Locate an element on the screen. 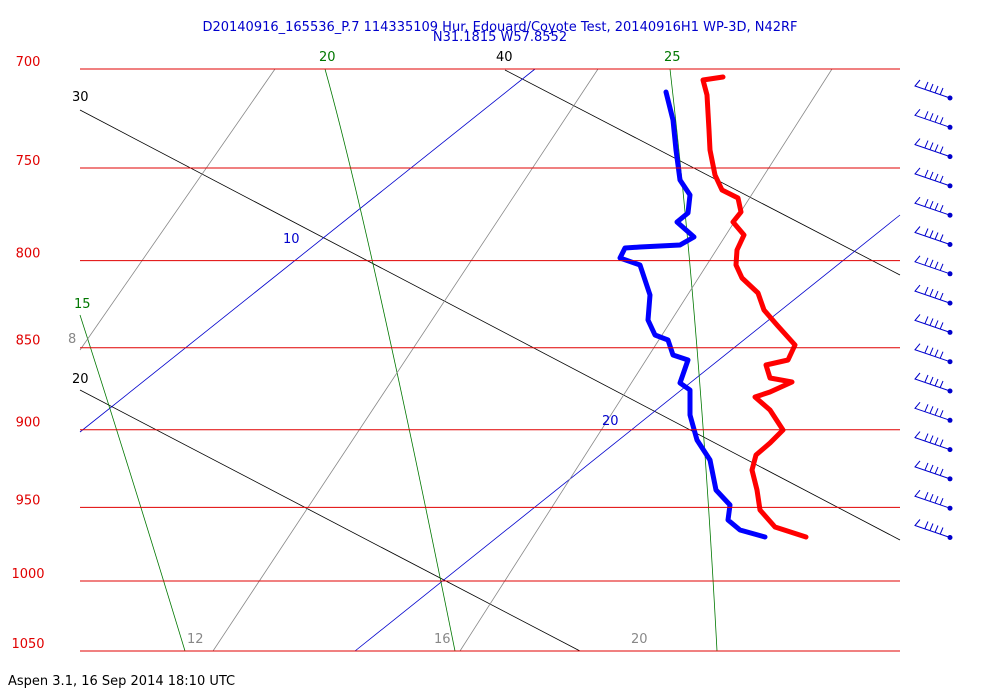 This screenshot has height=700, width=1000. line-label: 25 is located at coordinates (672, 57).